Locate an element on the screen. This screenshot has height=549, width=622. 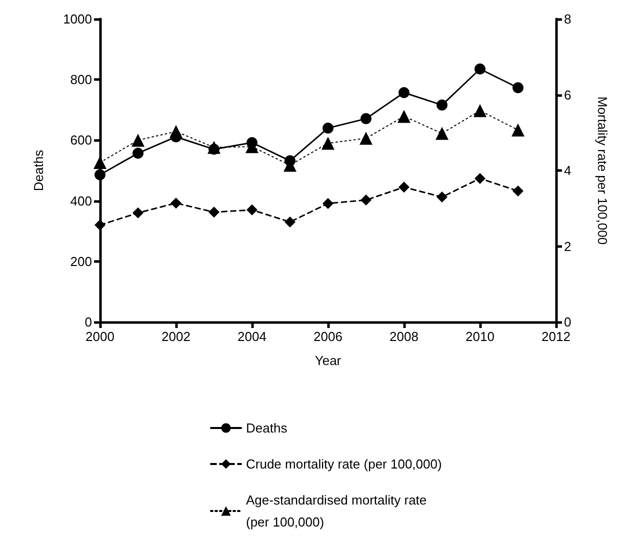
y-tick-label: 600 is located at coordinates (81, 140).